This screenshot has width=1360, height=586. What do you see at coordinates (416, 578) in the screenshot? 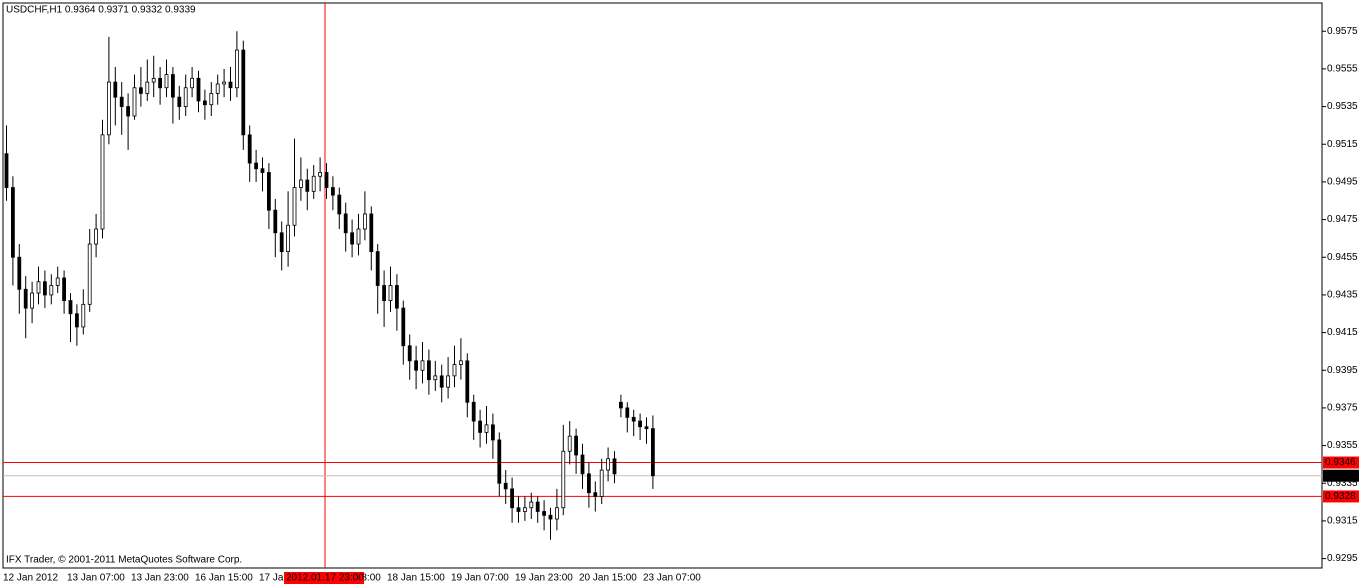
I see `x-tick-label: 18 Jan 15:00` at bounding box center [416, 578].